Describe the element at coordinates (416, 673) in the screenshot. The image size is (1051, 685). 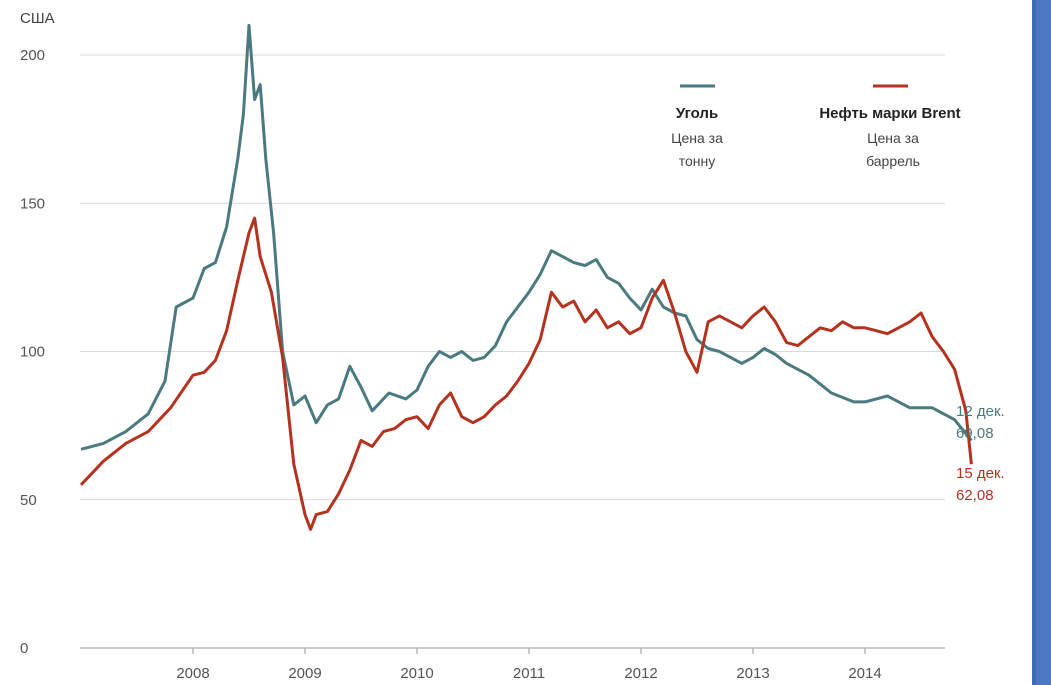
I see `x-tick-label: 2010` at that location.